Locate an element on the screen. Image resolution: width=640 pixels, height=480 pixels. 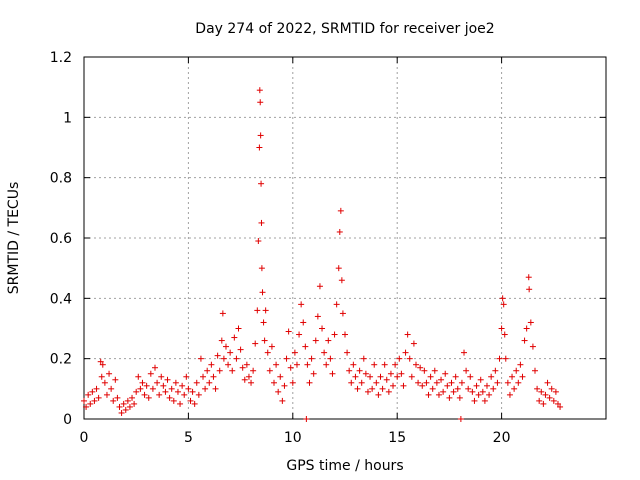
x-tick-label: 20 is located at coordinates (502, 438).